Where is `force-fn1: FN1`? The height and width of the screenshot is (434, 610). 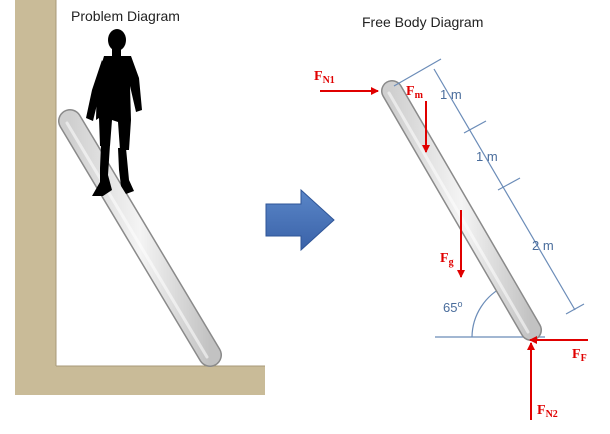 force-fn1: FN1 is located at coordinates (346, 82).